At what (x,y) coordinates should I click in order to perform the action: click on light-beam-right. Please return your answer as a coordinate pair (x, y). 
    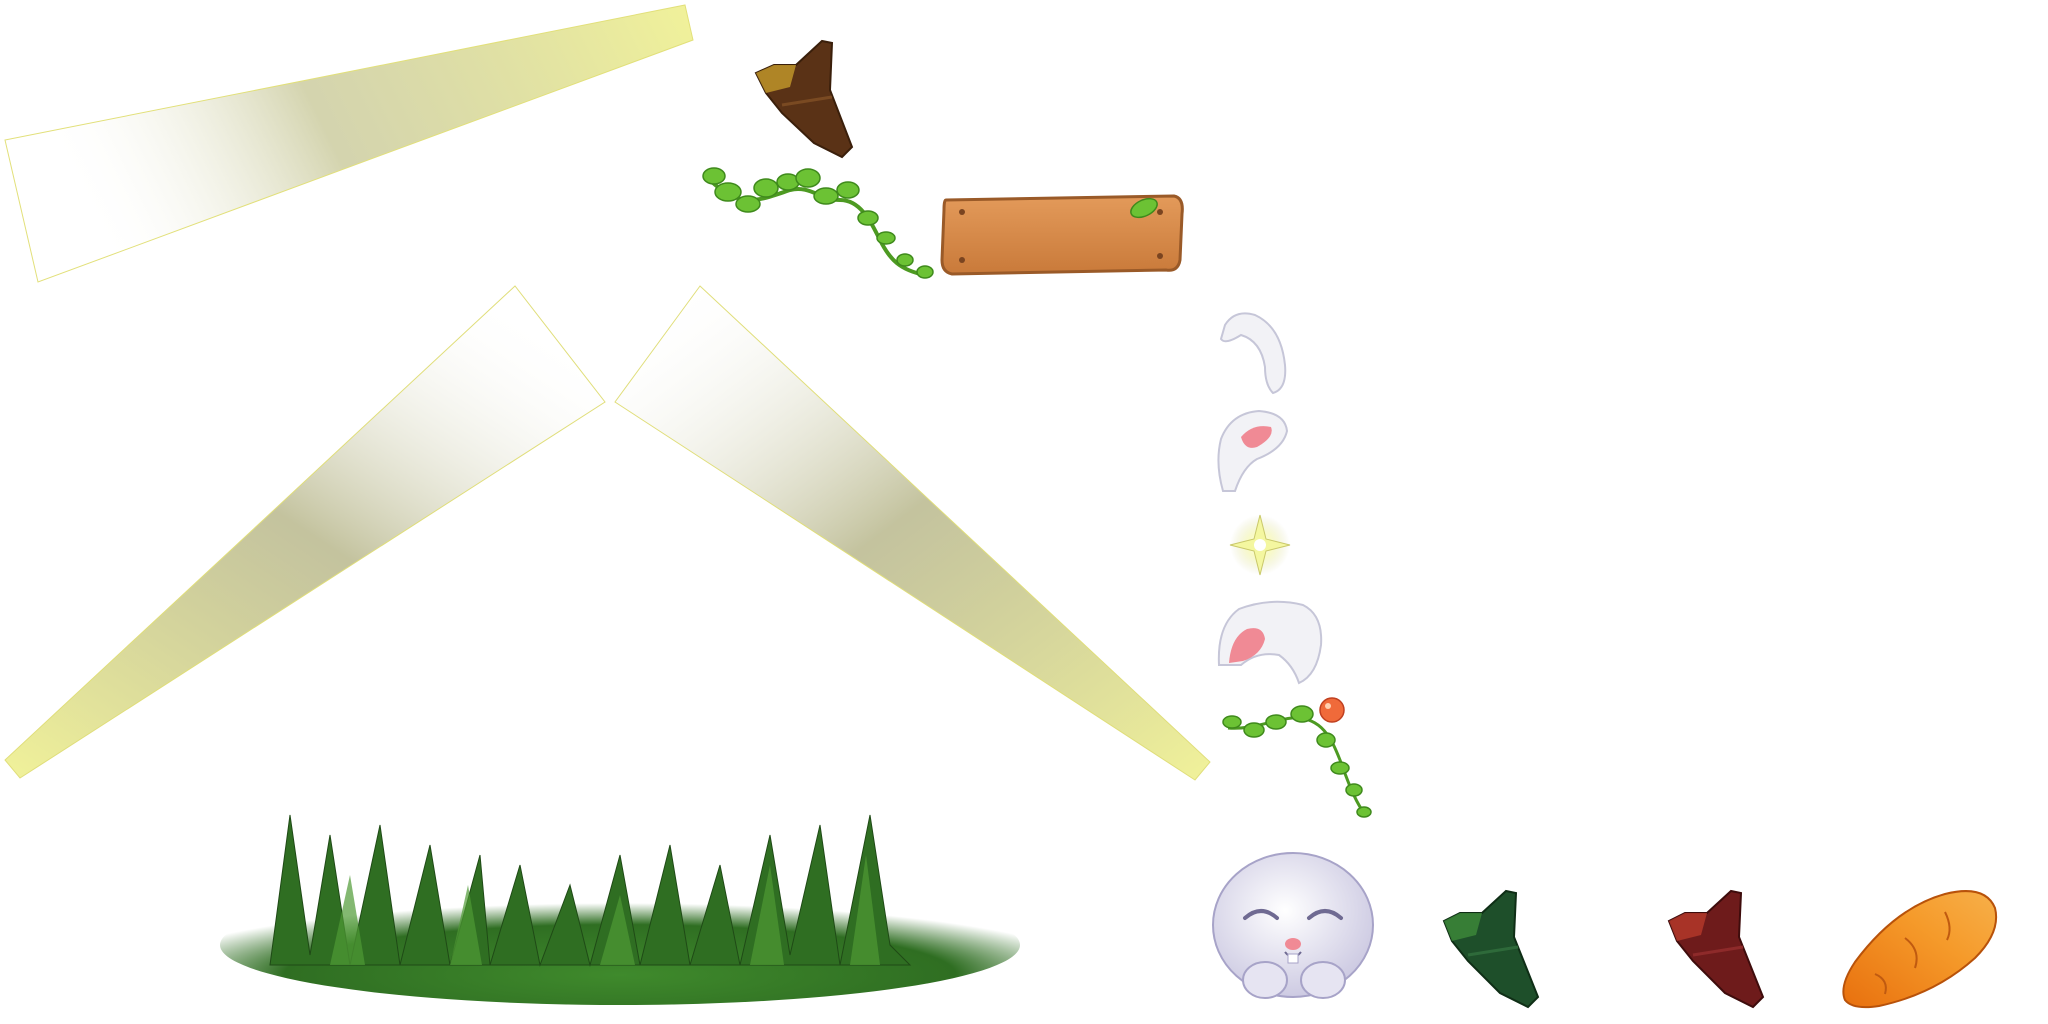
    Looking at the image, I should click on (915, 535).